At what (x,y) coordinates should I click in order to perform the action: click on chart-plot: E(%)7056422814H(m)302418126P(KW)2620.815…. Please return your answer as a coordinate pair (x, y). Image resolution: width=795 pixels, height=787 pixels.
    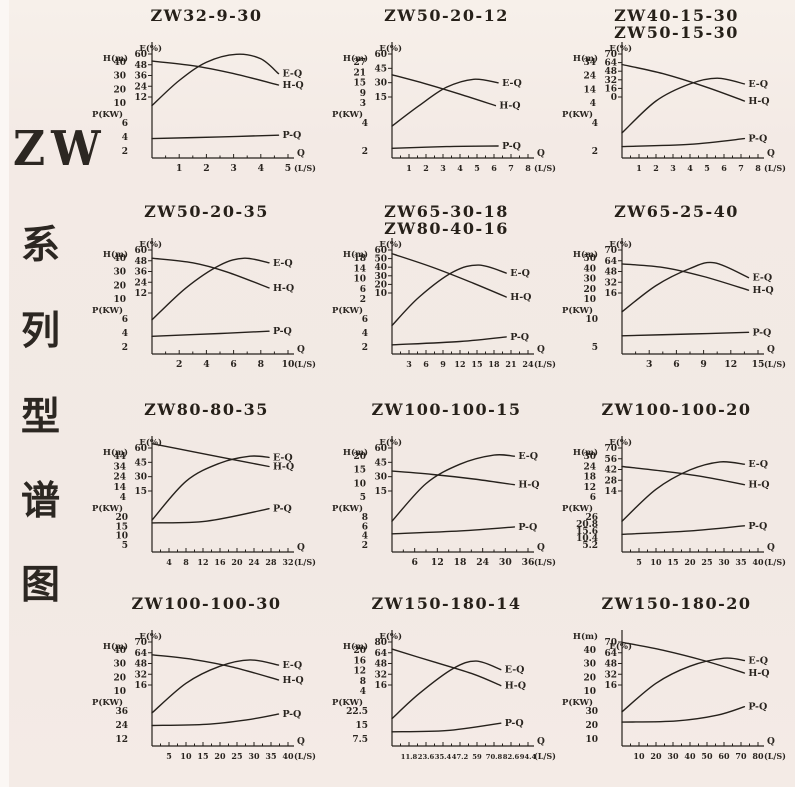
    Looking at the image, I should click on (674, 501).